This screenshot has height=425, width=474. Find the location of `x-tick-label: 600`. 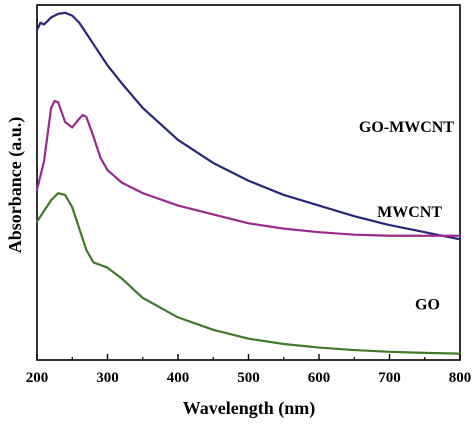

x-tick-label: 600 is located at coordinates (319, 378).